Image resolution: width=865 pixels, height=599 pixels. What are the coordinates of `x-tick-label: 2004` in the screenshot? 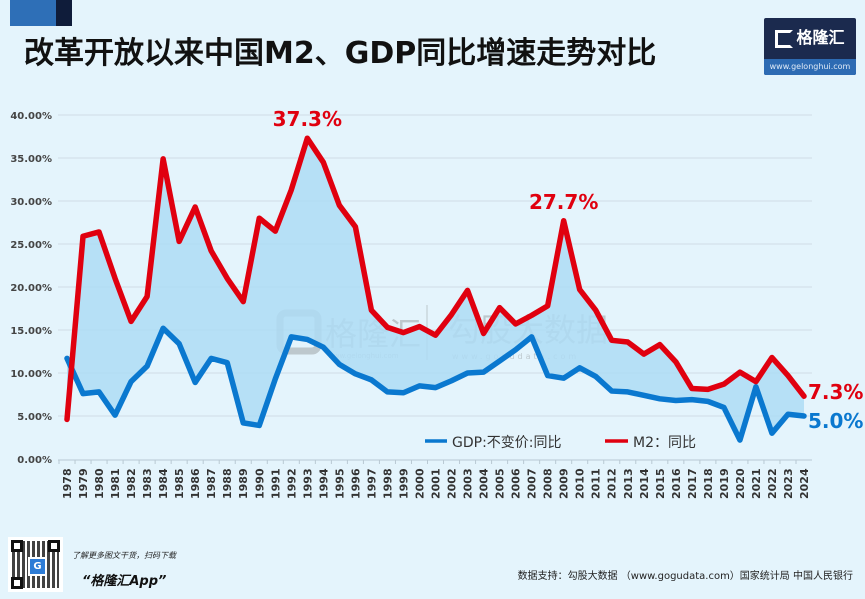 It's located at (484, 483).